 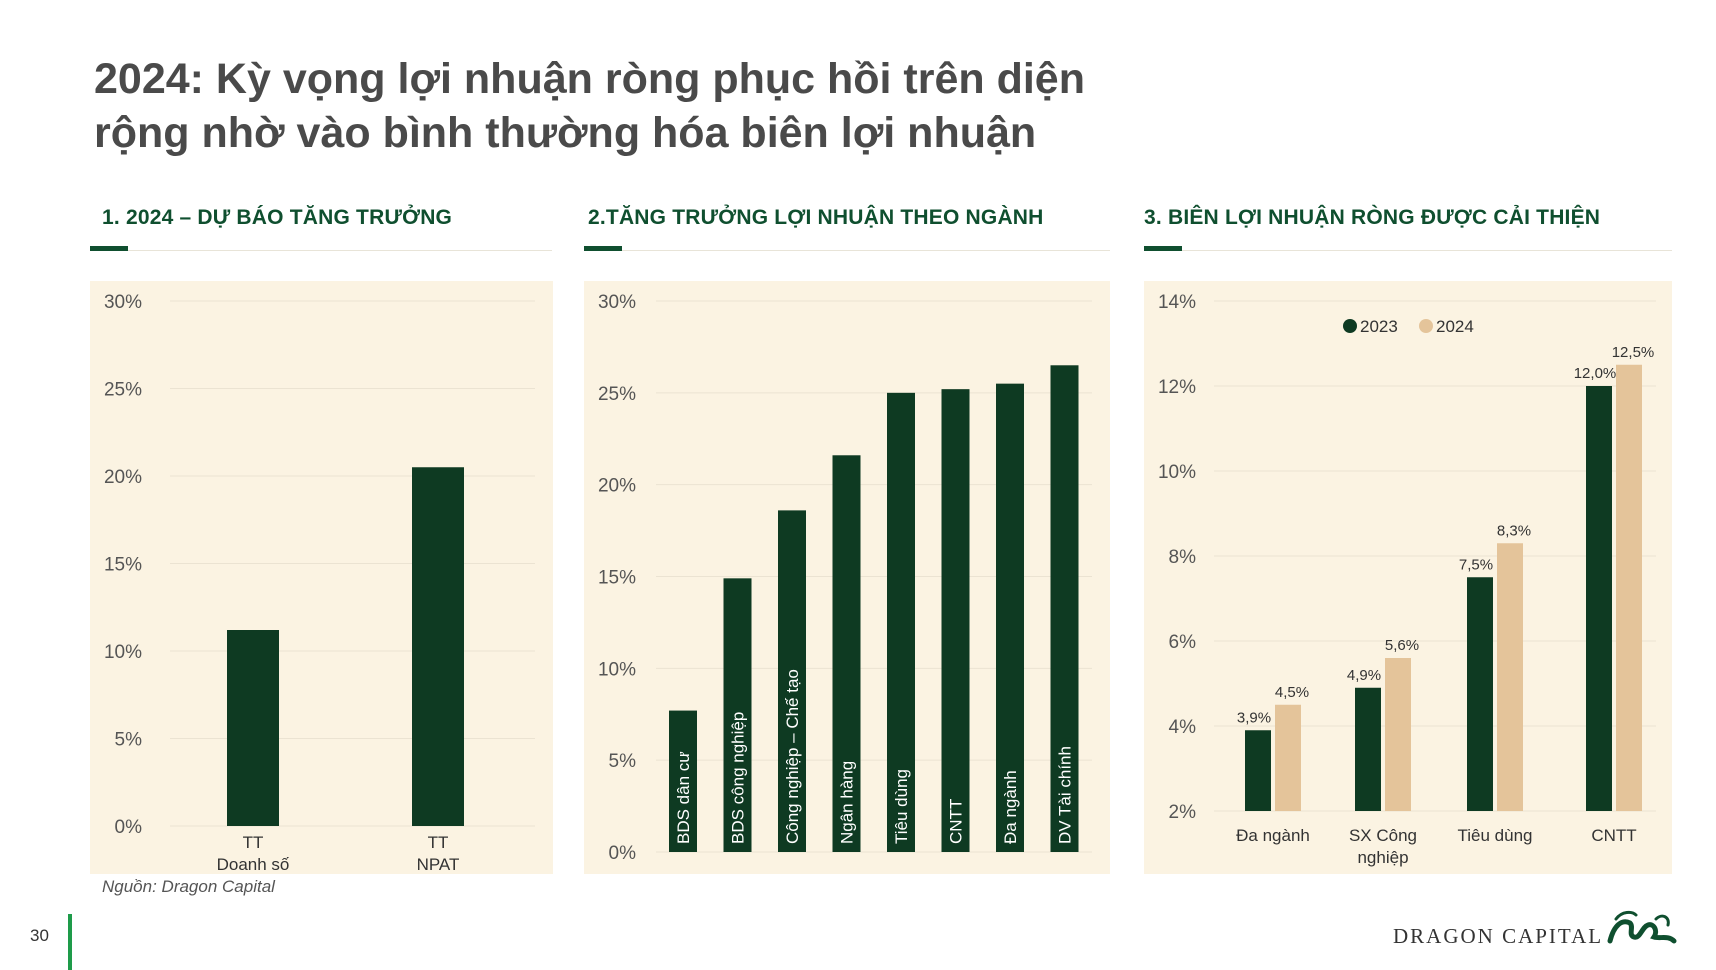 What do you see at coordinates (1476, 564) in the screenshot?
I see `data-label: 7,5%` at bounding box center [1476, 564].